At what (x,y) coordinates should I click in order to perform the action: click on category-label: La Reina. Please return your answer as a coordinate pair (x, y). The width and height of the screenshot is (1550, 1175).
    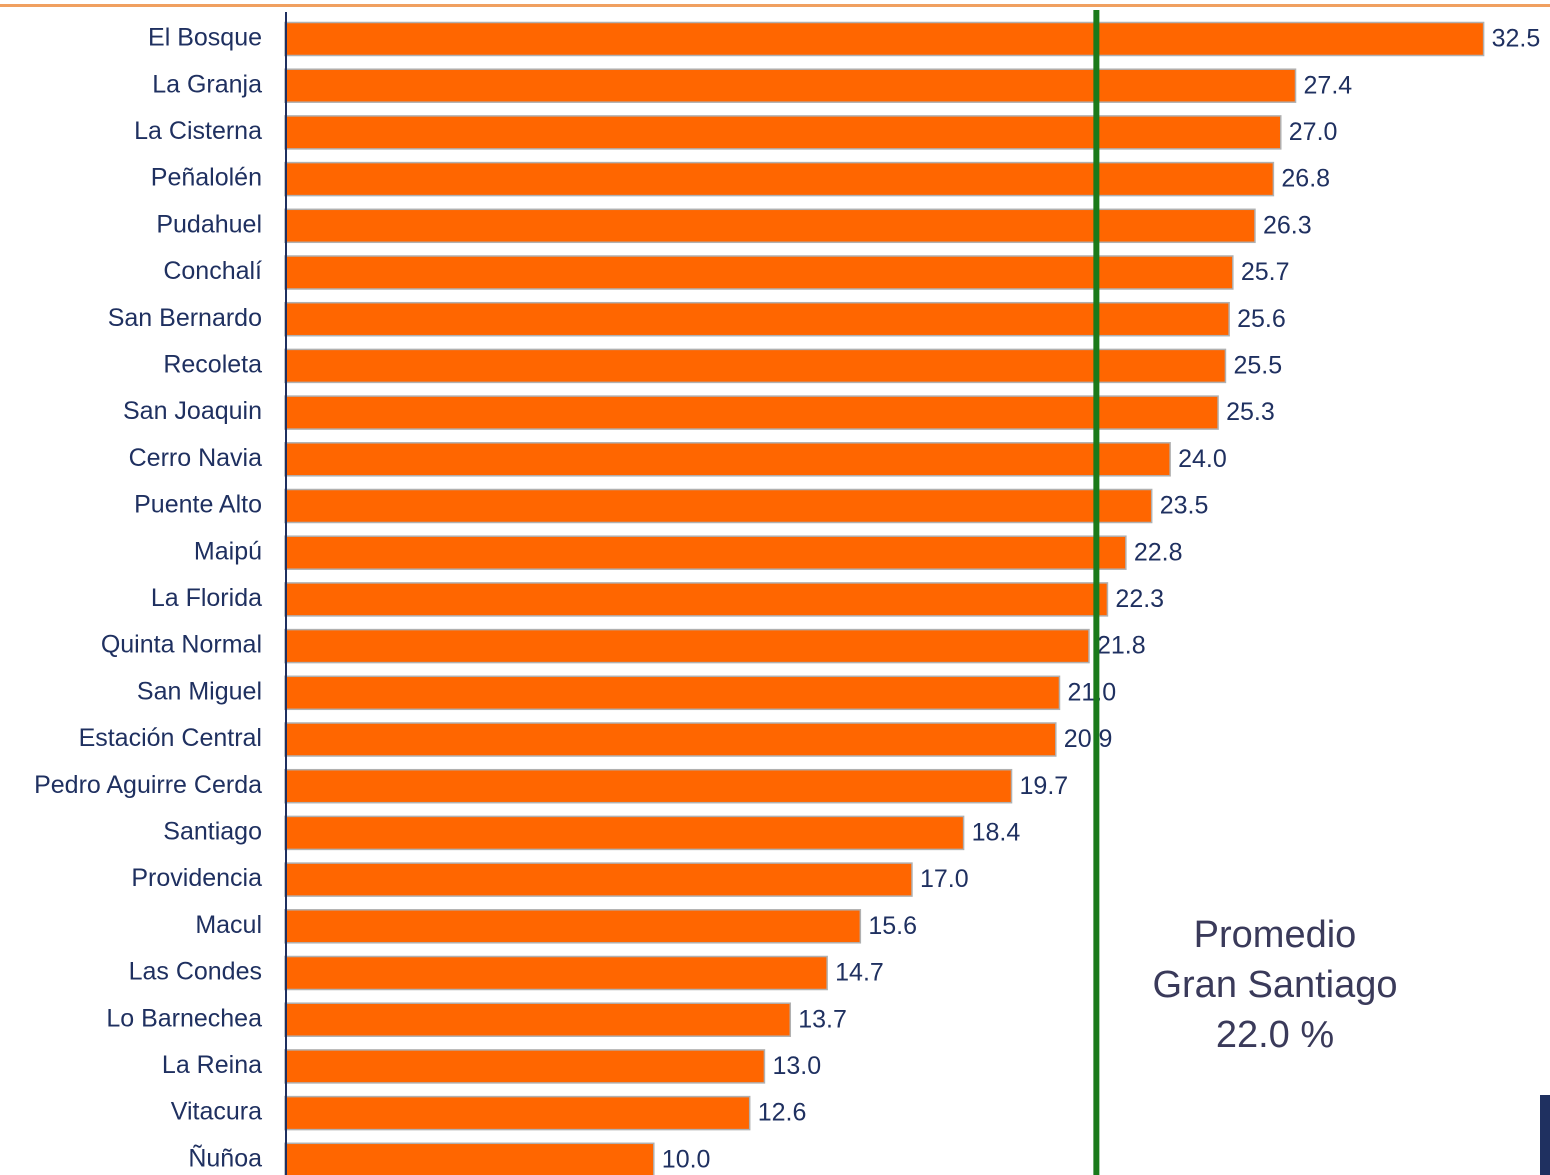
    Looking at the image, I should click on (212, 1065).